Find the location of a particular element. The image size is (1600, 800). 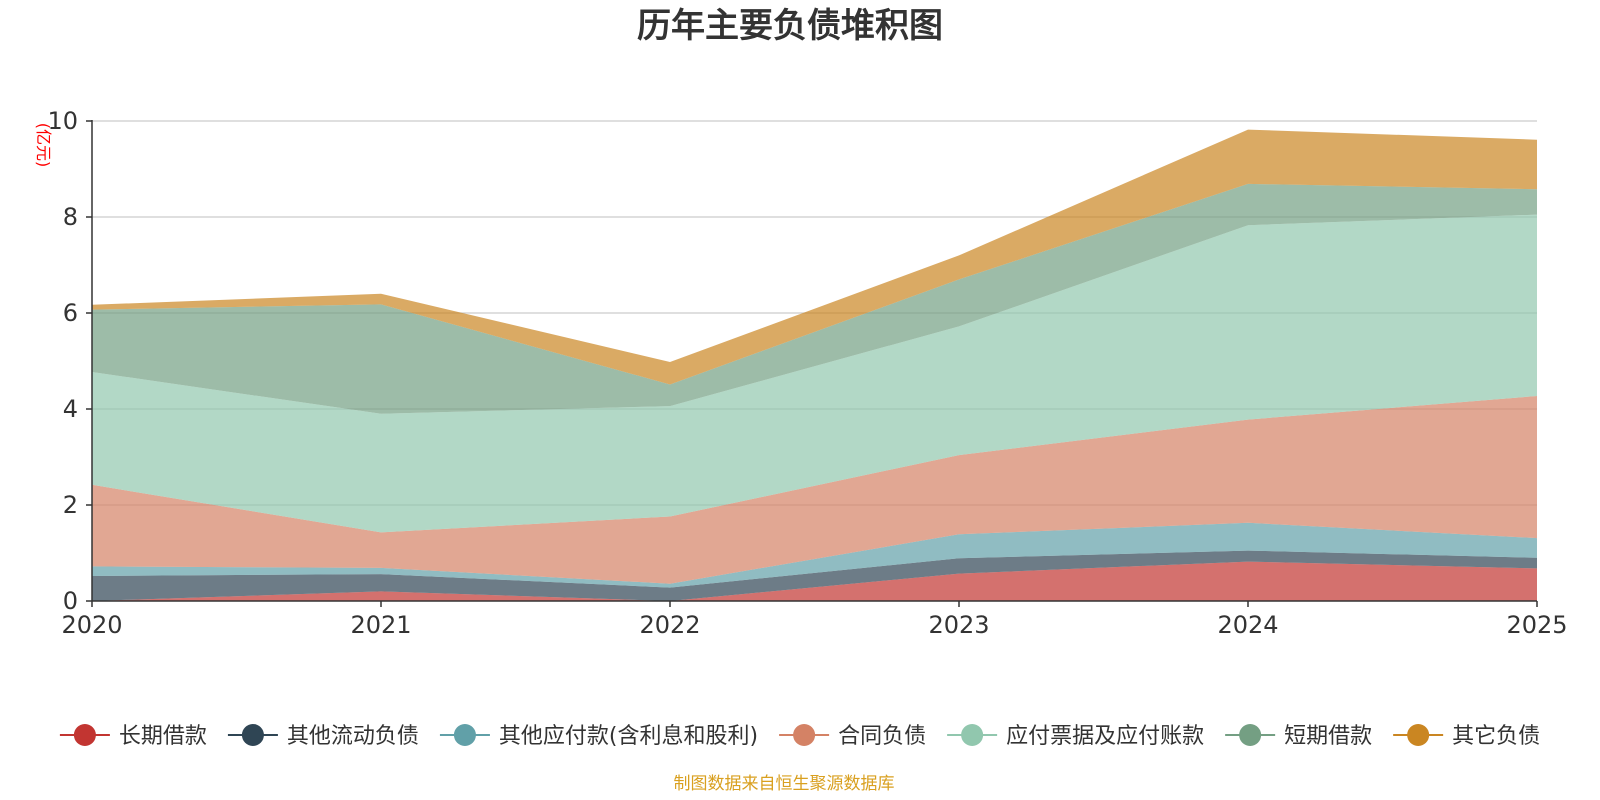

x-tick-label: 2020 is located at coordinates (91, 625).